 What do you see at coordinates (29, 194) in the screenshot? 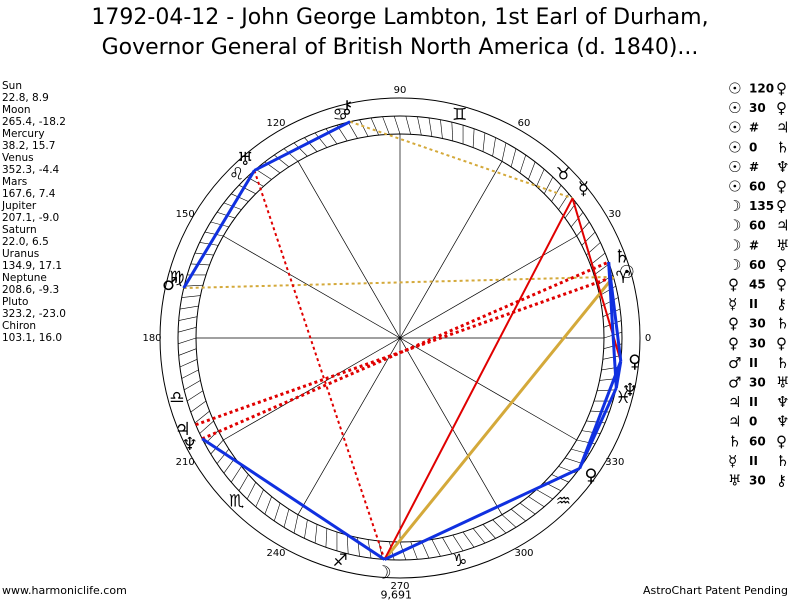
I see `planet-coords: 167.6, 7.4` at bounding box center [29, 194].